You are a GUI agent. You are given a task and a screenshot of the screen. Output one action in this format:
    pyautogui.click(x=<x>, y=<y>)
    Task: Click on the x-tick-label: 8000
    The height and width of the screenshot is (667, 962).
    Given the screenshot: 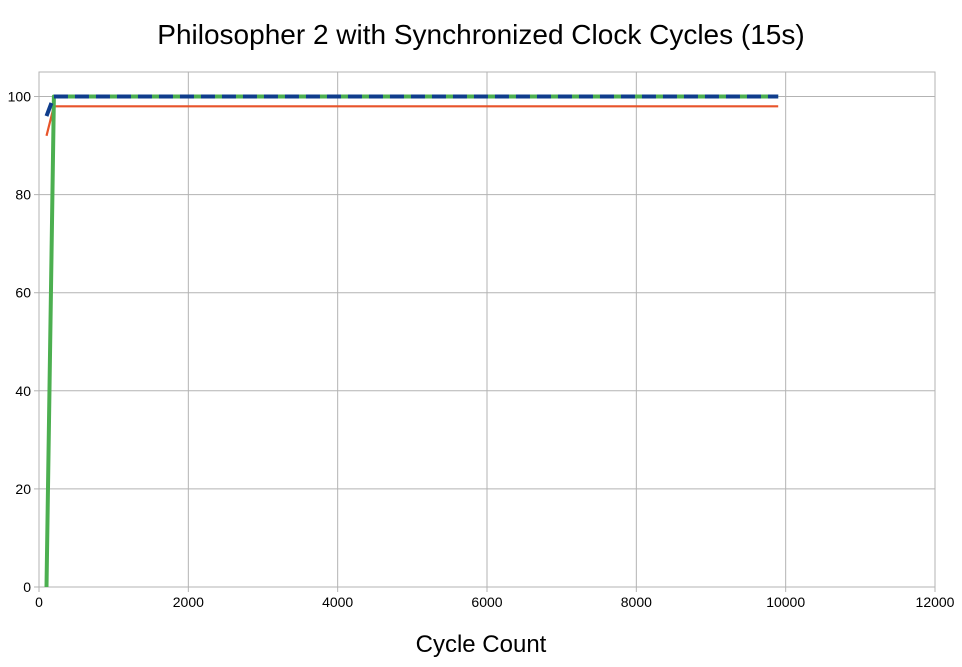 What is the action you would take?
    pyautogui.click(x=636, y=602)
    